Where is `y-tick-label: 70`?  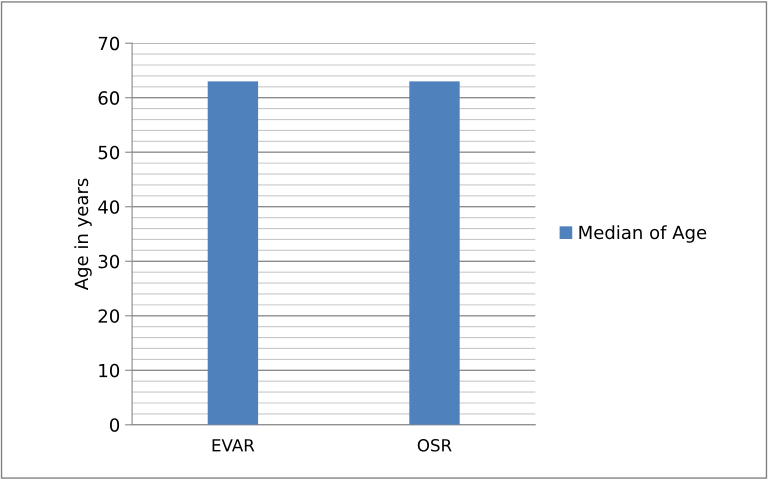 y-tick-label: 70 is located at coordinates (109, 43).